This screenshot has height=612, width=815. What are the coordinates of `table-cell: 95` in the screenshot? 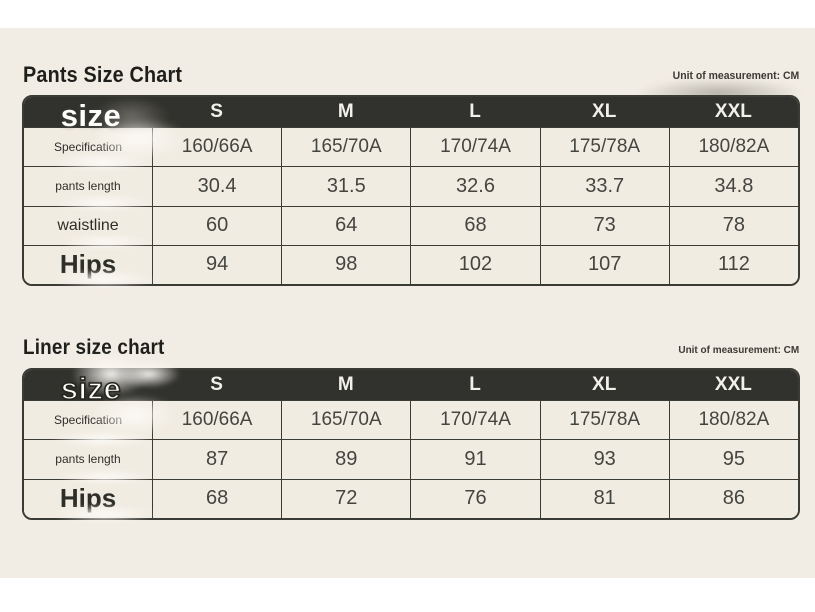 It's located at (733, 459).